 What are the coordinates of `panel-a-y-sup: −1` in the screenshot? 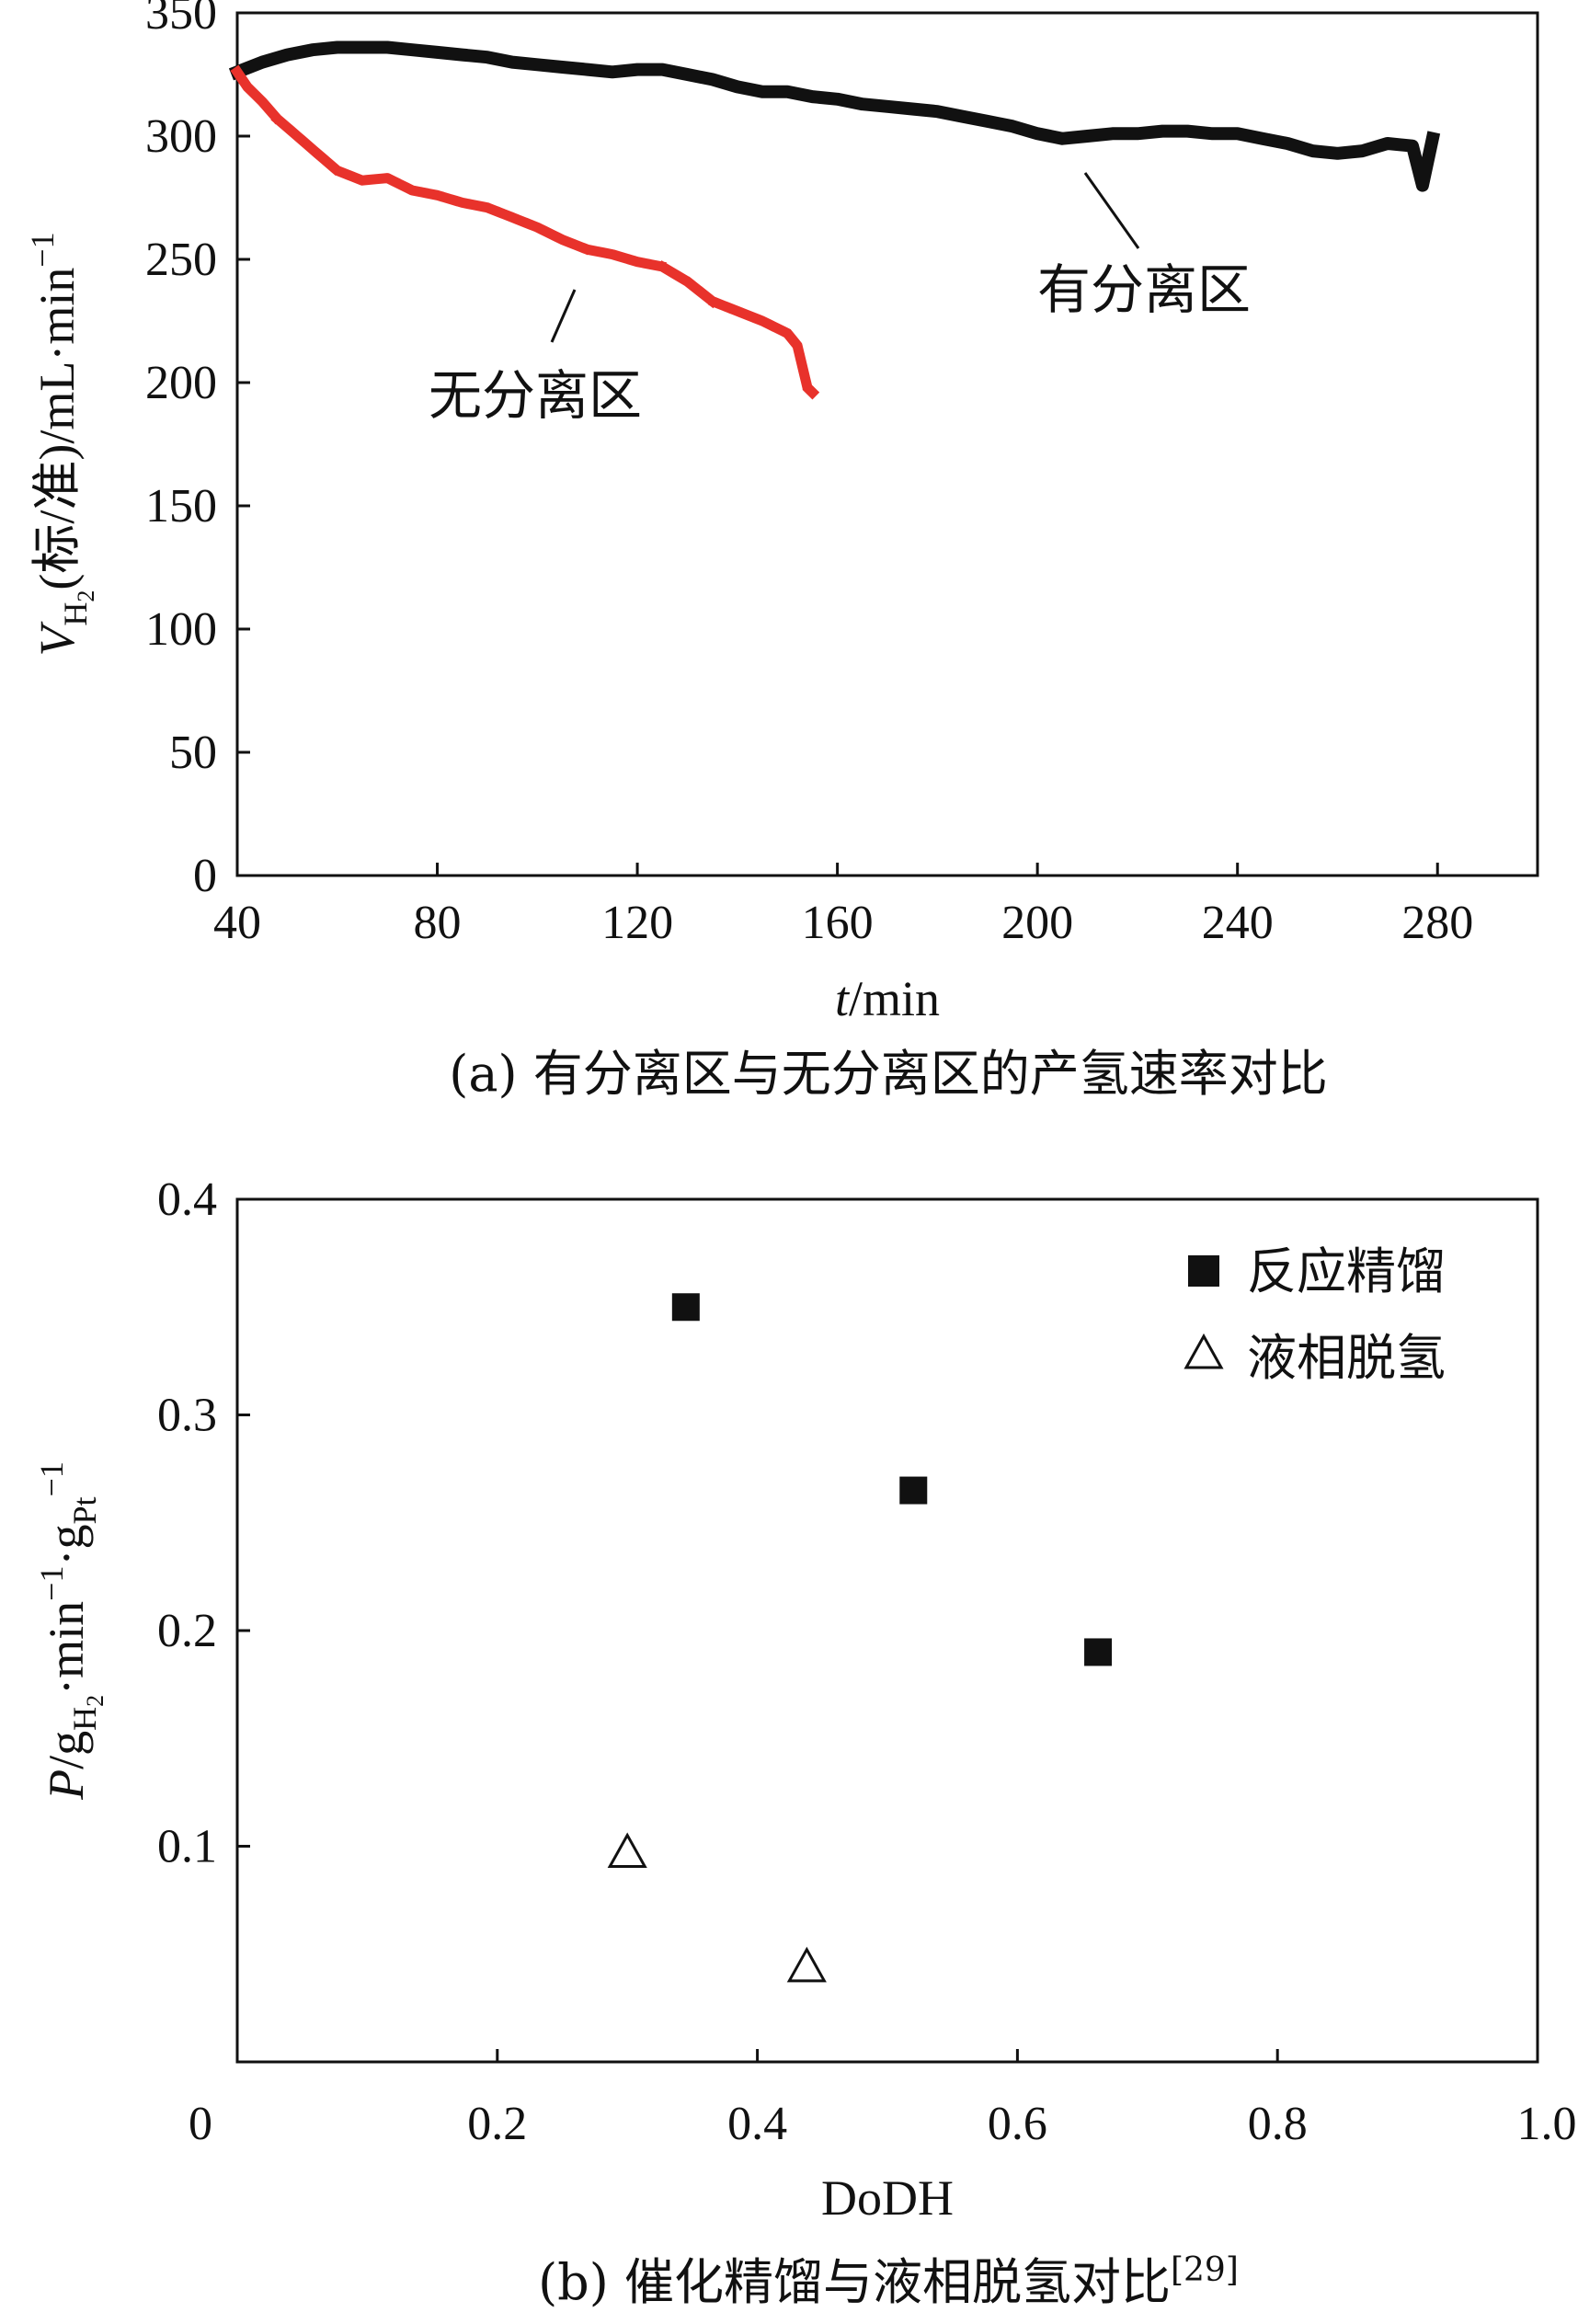 It's located at (42, 250).